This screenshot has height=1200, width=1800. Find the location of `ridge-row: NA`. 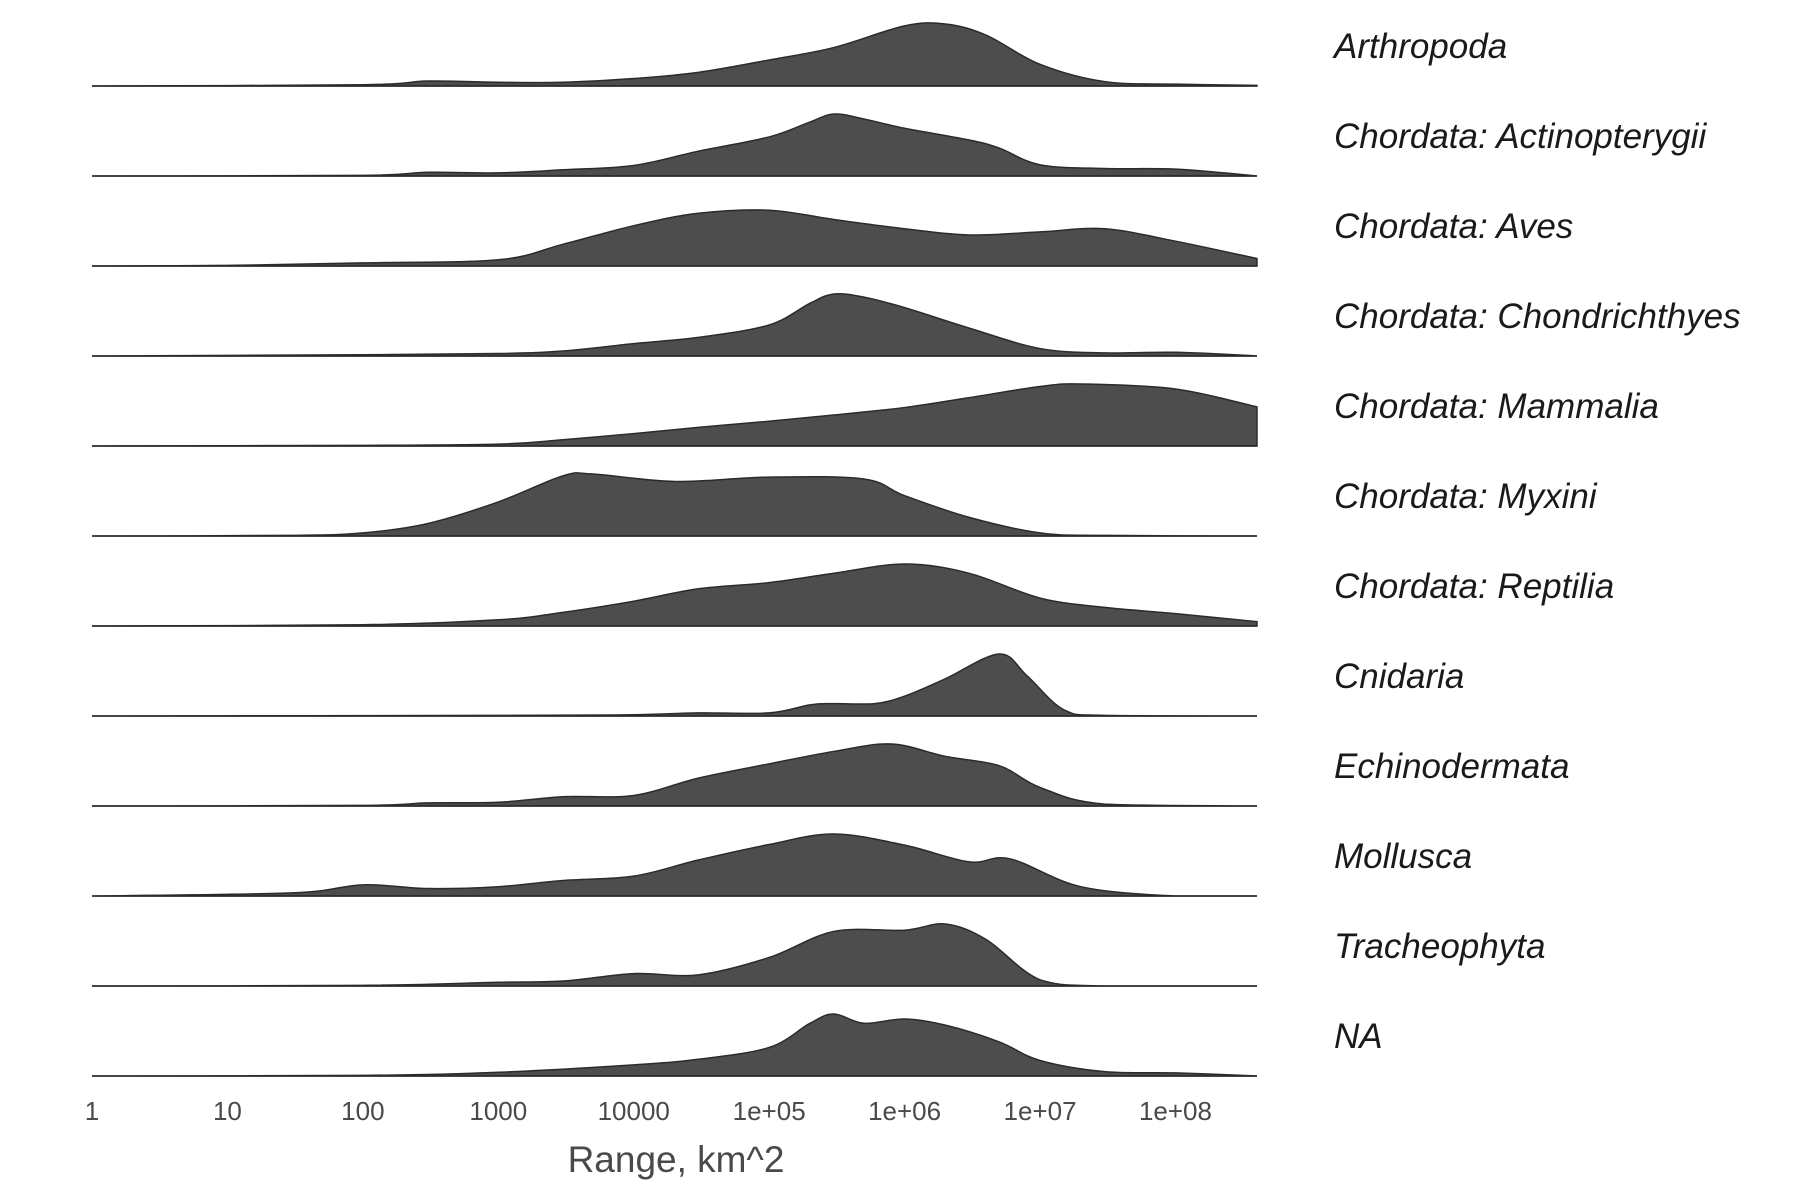

ridge-row: NA is located at coordinates (737, 1045).